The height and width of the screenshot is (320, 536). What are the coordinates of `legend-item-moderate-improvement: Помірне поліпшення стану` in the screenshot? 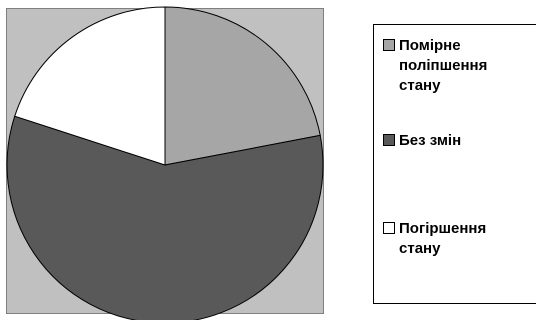 It's located at (435, 66).